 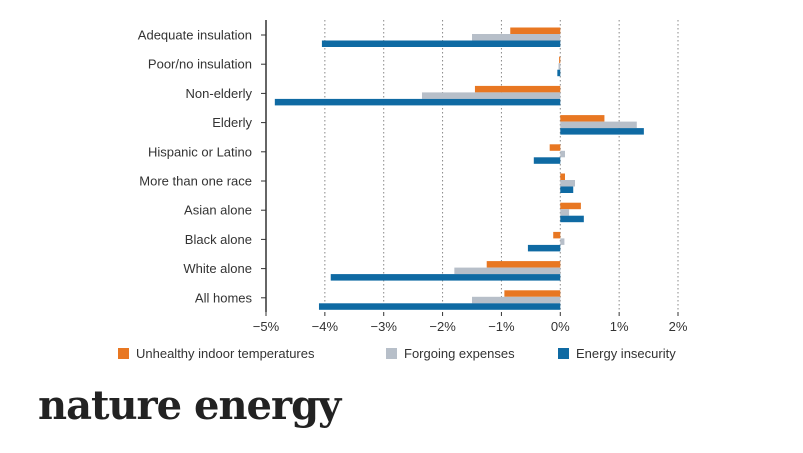 What do you see at coordinates (225, 353) in the screenshot?
I see `legend-label: Unhealthy indoor temperatures` at bounding box center [225, 353].